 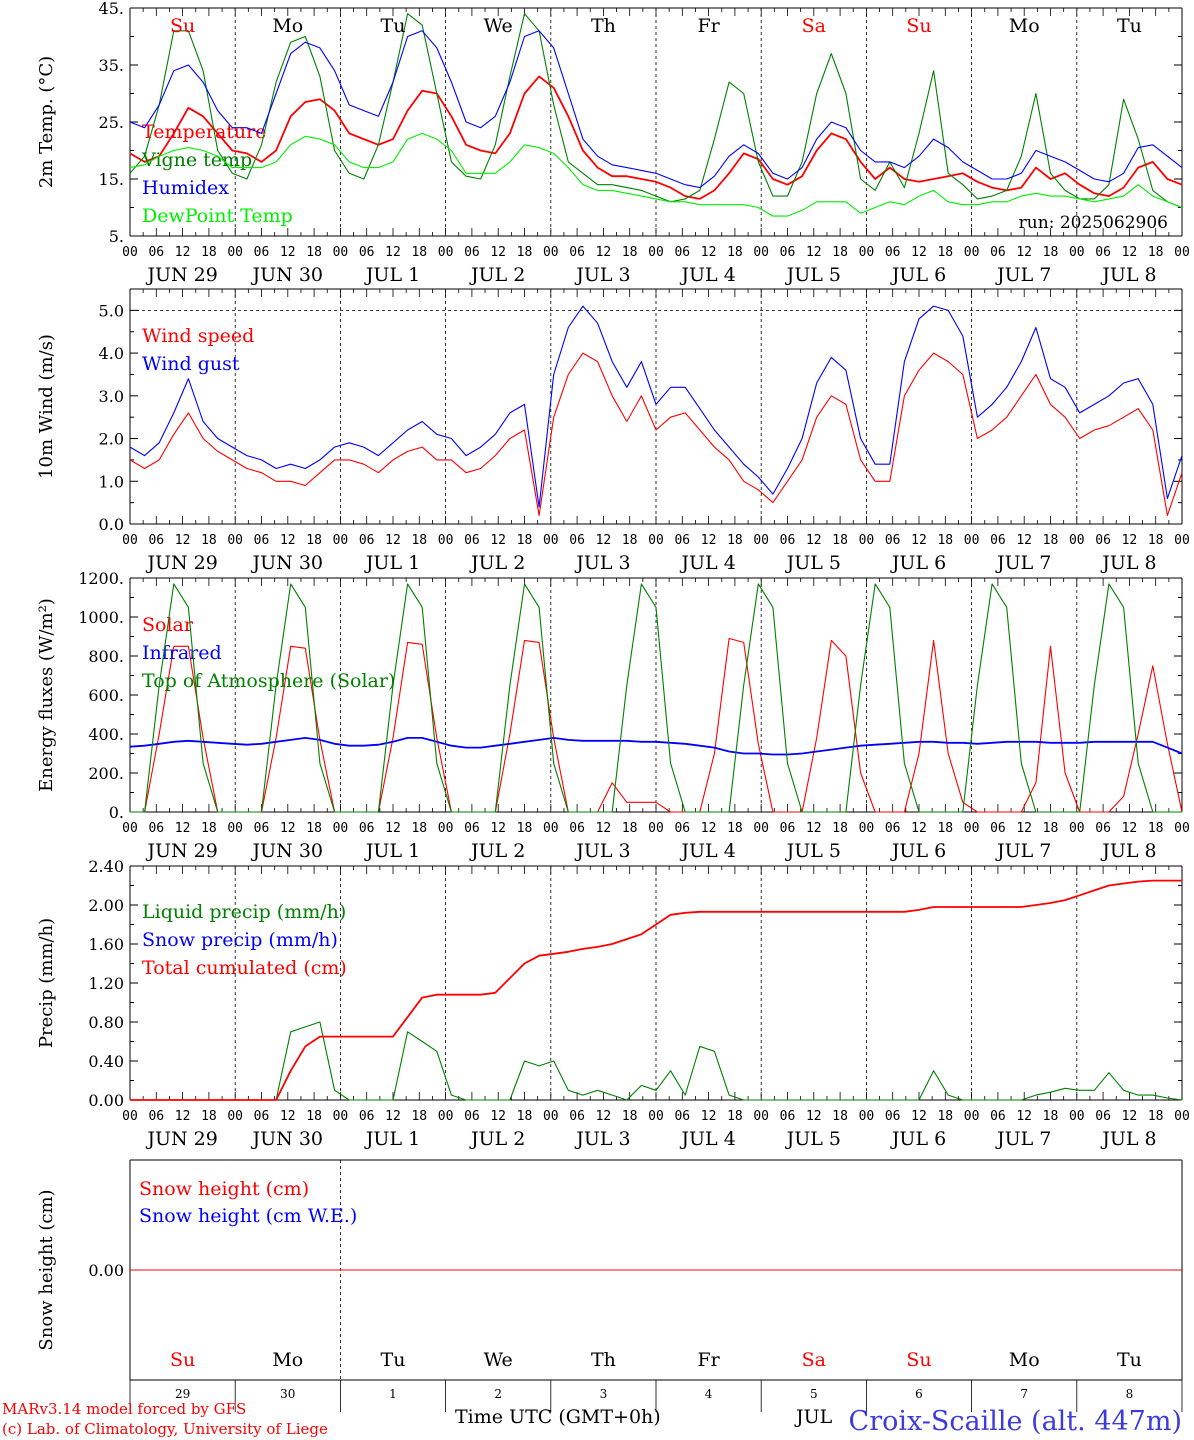 I want to click on y-axis-label: Snow height (cm), so click(x=46, y=1269).